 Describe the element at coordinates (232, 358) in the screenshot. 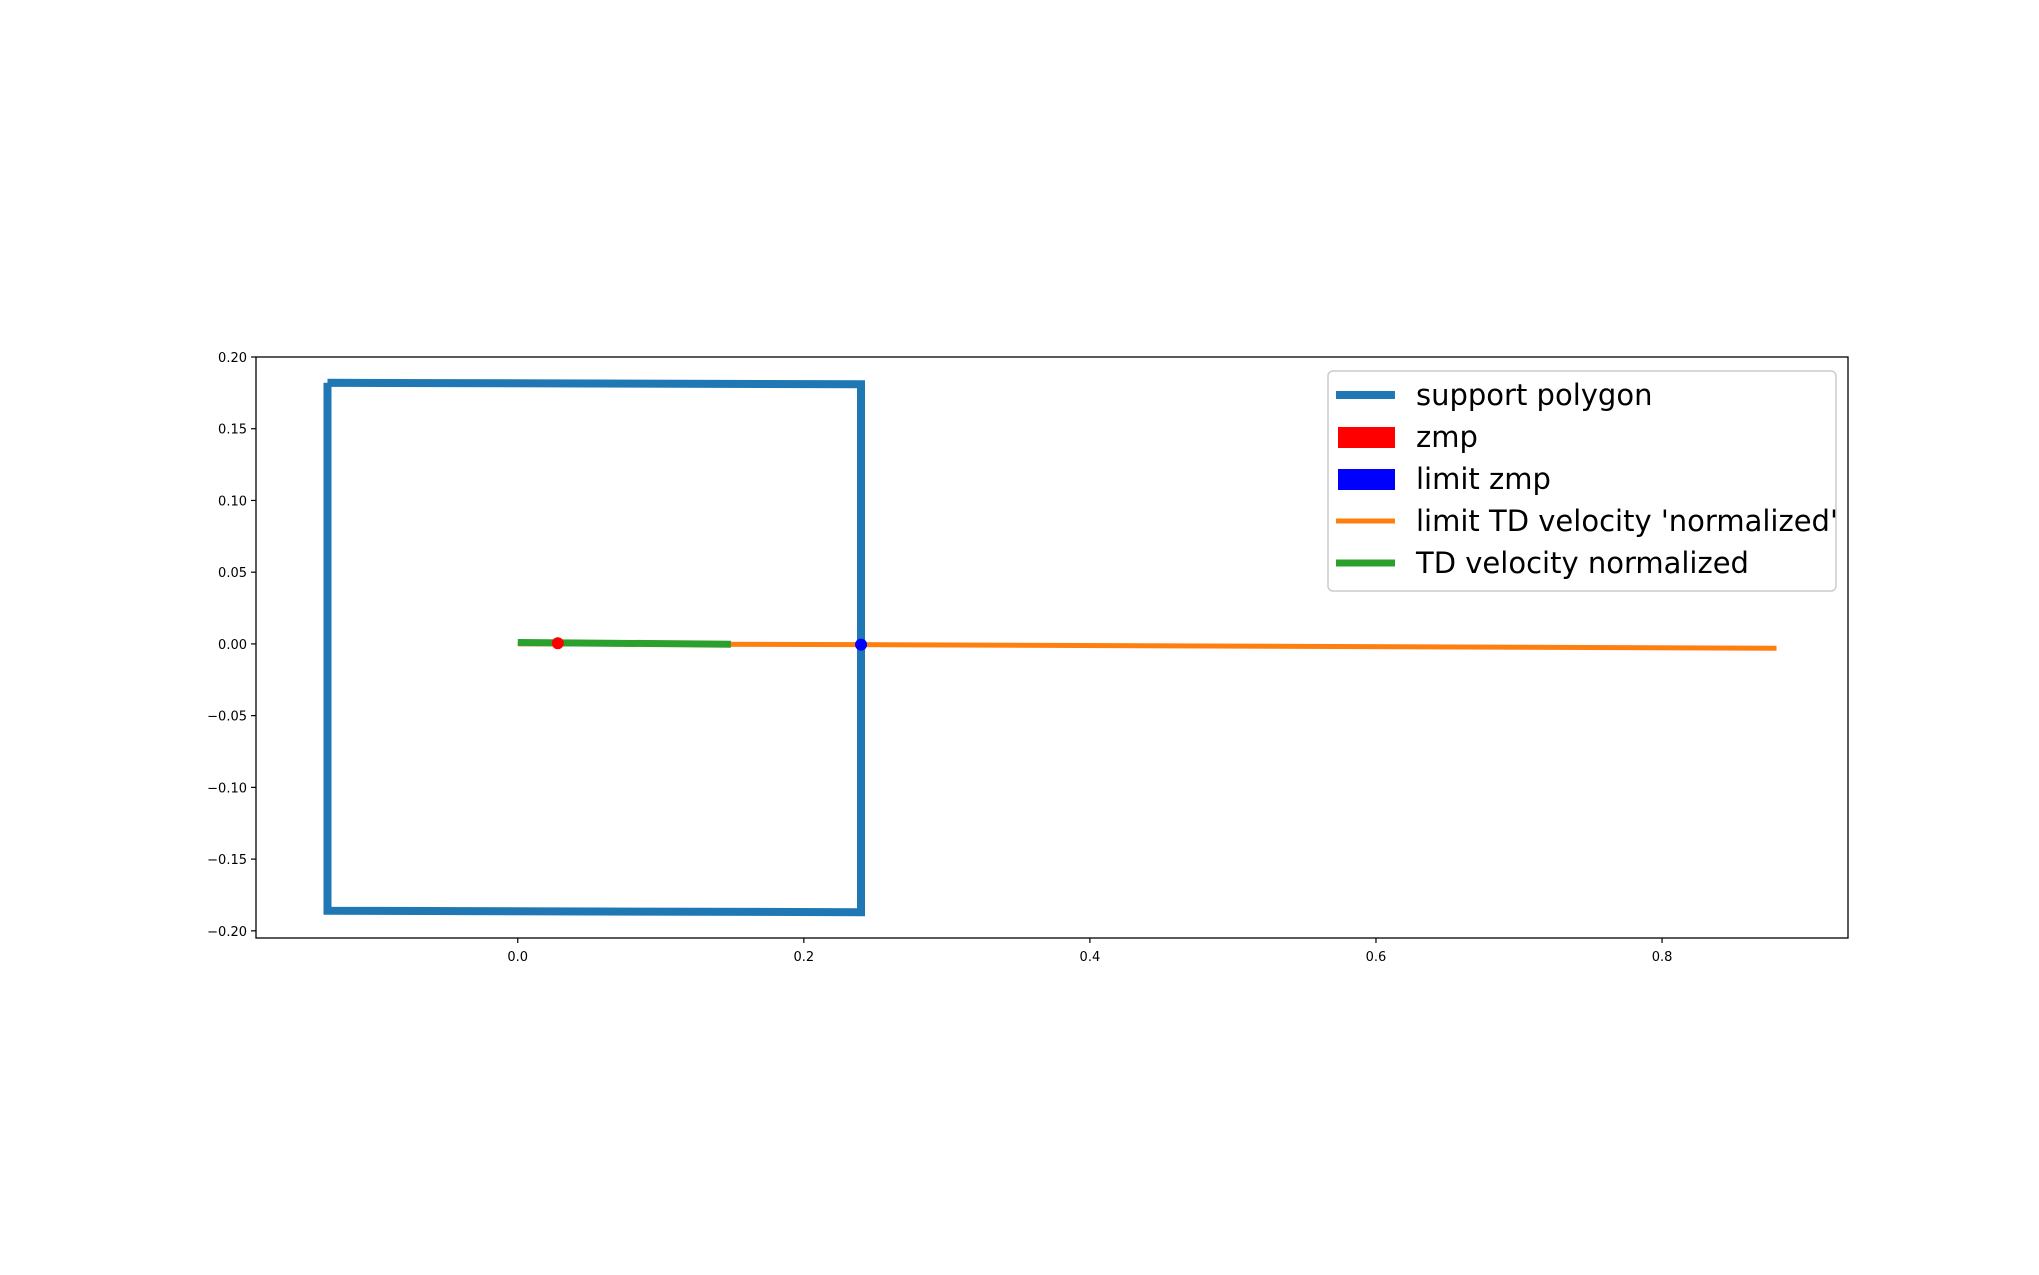

I see `y-tick-label: 0.20` at that location.